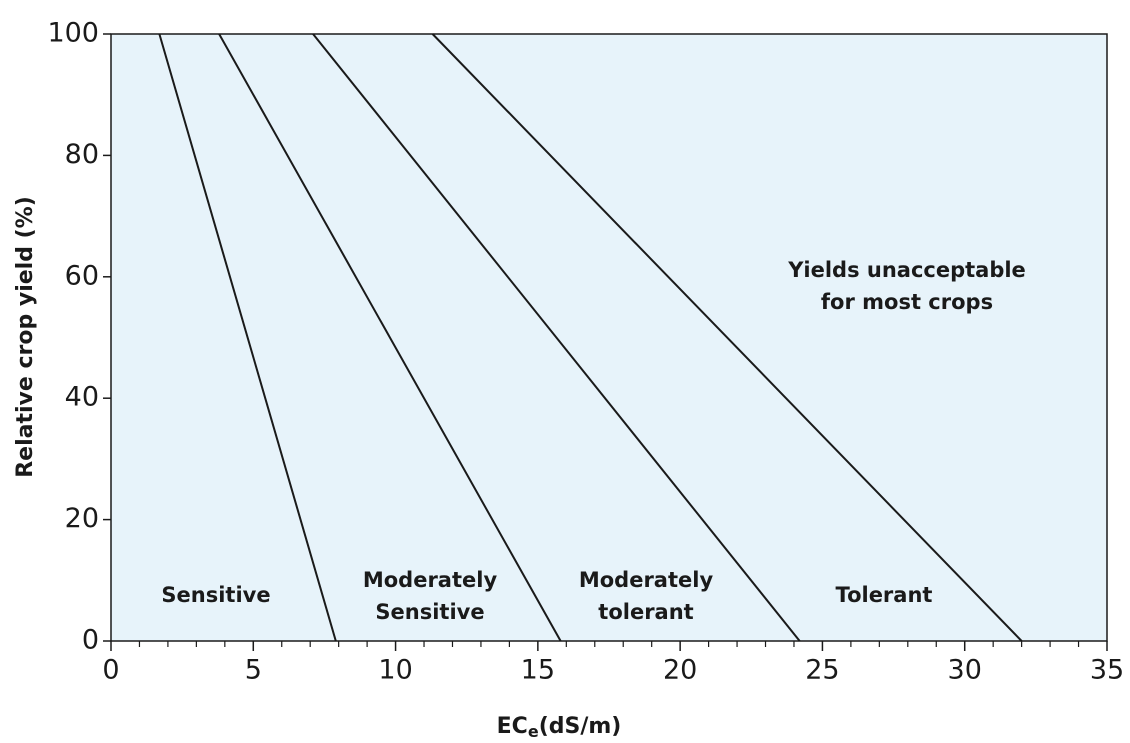 Image resolution: width=1130 pixels, height=743 pixels. What do you see at coordinates (884, 595) in the screenshot?
I see `annotation: Tolerant` at bounding box center [884, 595].